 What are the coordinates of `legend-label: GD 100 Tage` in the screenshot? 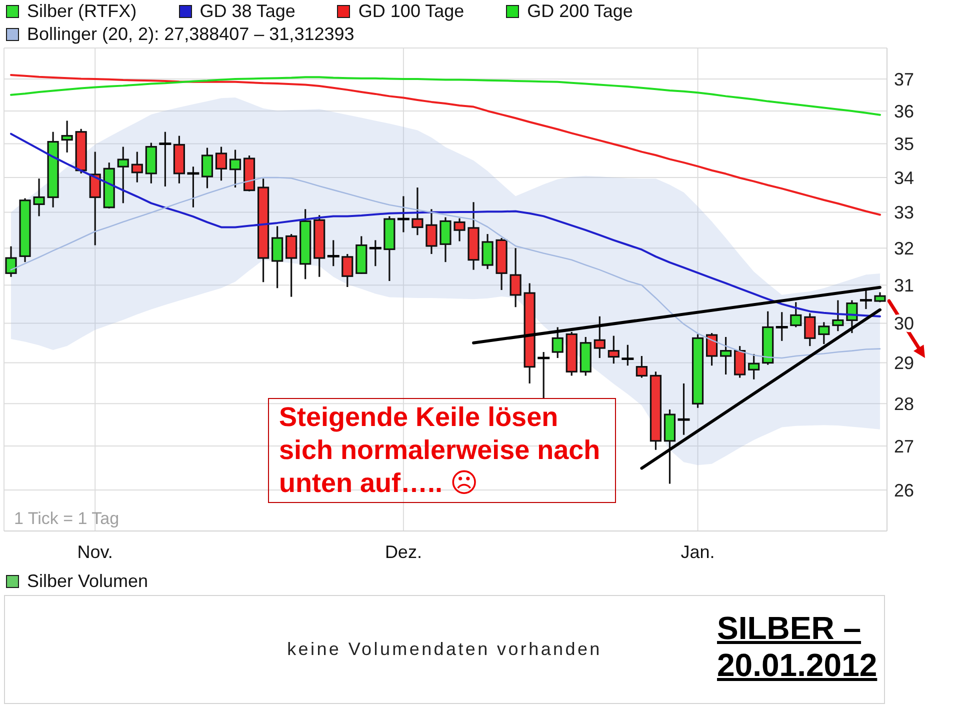 It's located at (411, 11).